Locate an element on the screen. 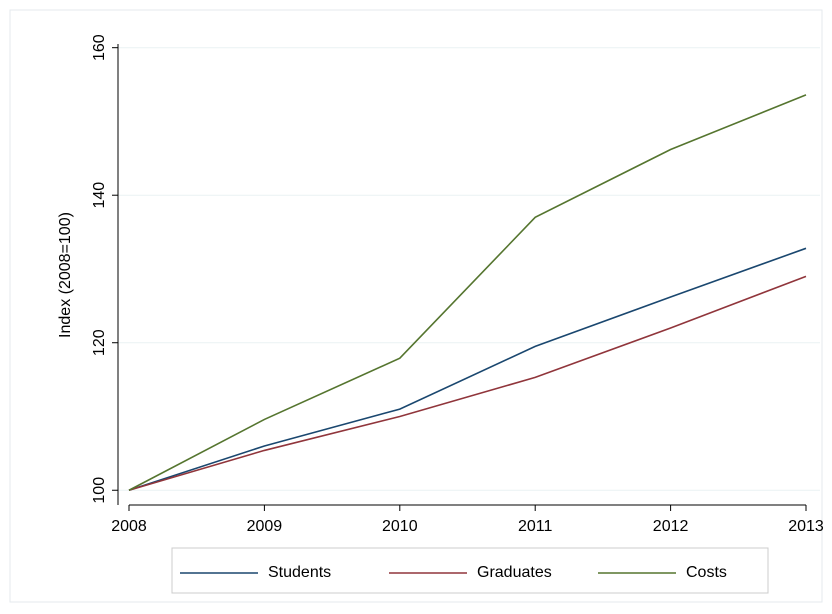 The height and width of the screenshot is (614, 832). y-tick-label: 160 is located at coordinates (99, 47).